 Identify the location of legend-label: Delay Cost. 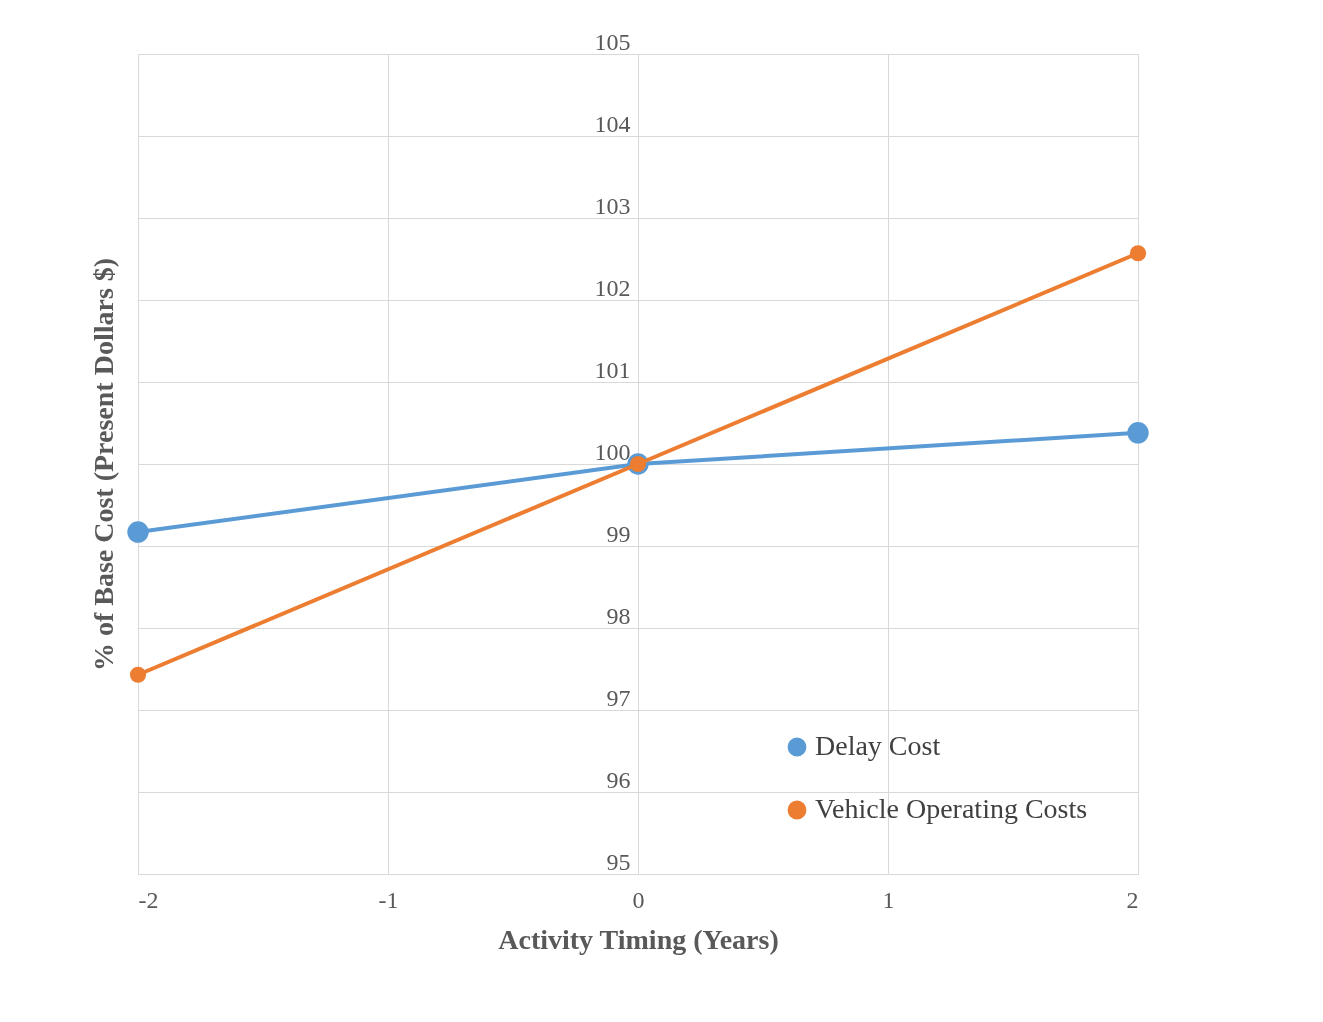
(878, 745).